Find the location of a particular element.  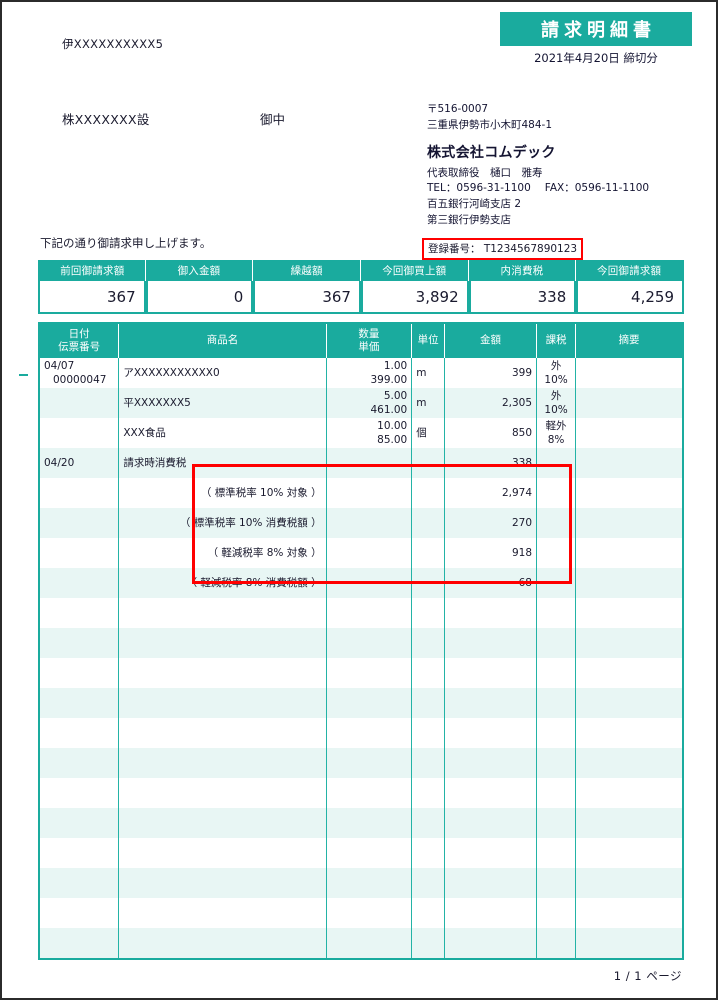

row-unit-1: m is located at coordinates (428, 403).